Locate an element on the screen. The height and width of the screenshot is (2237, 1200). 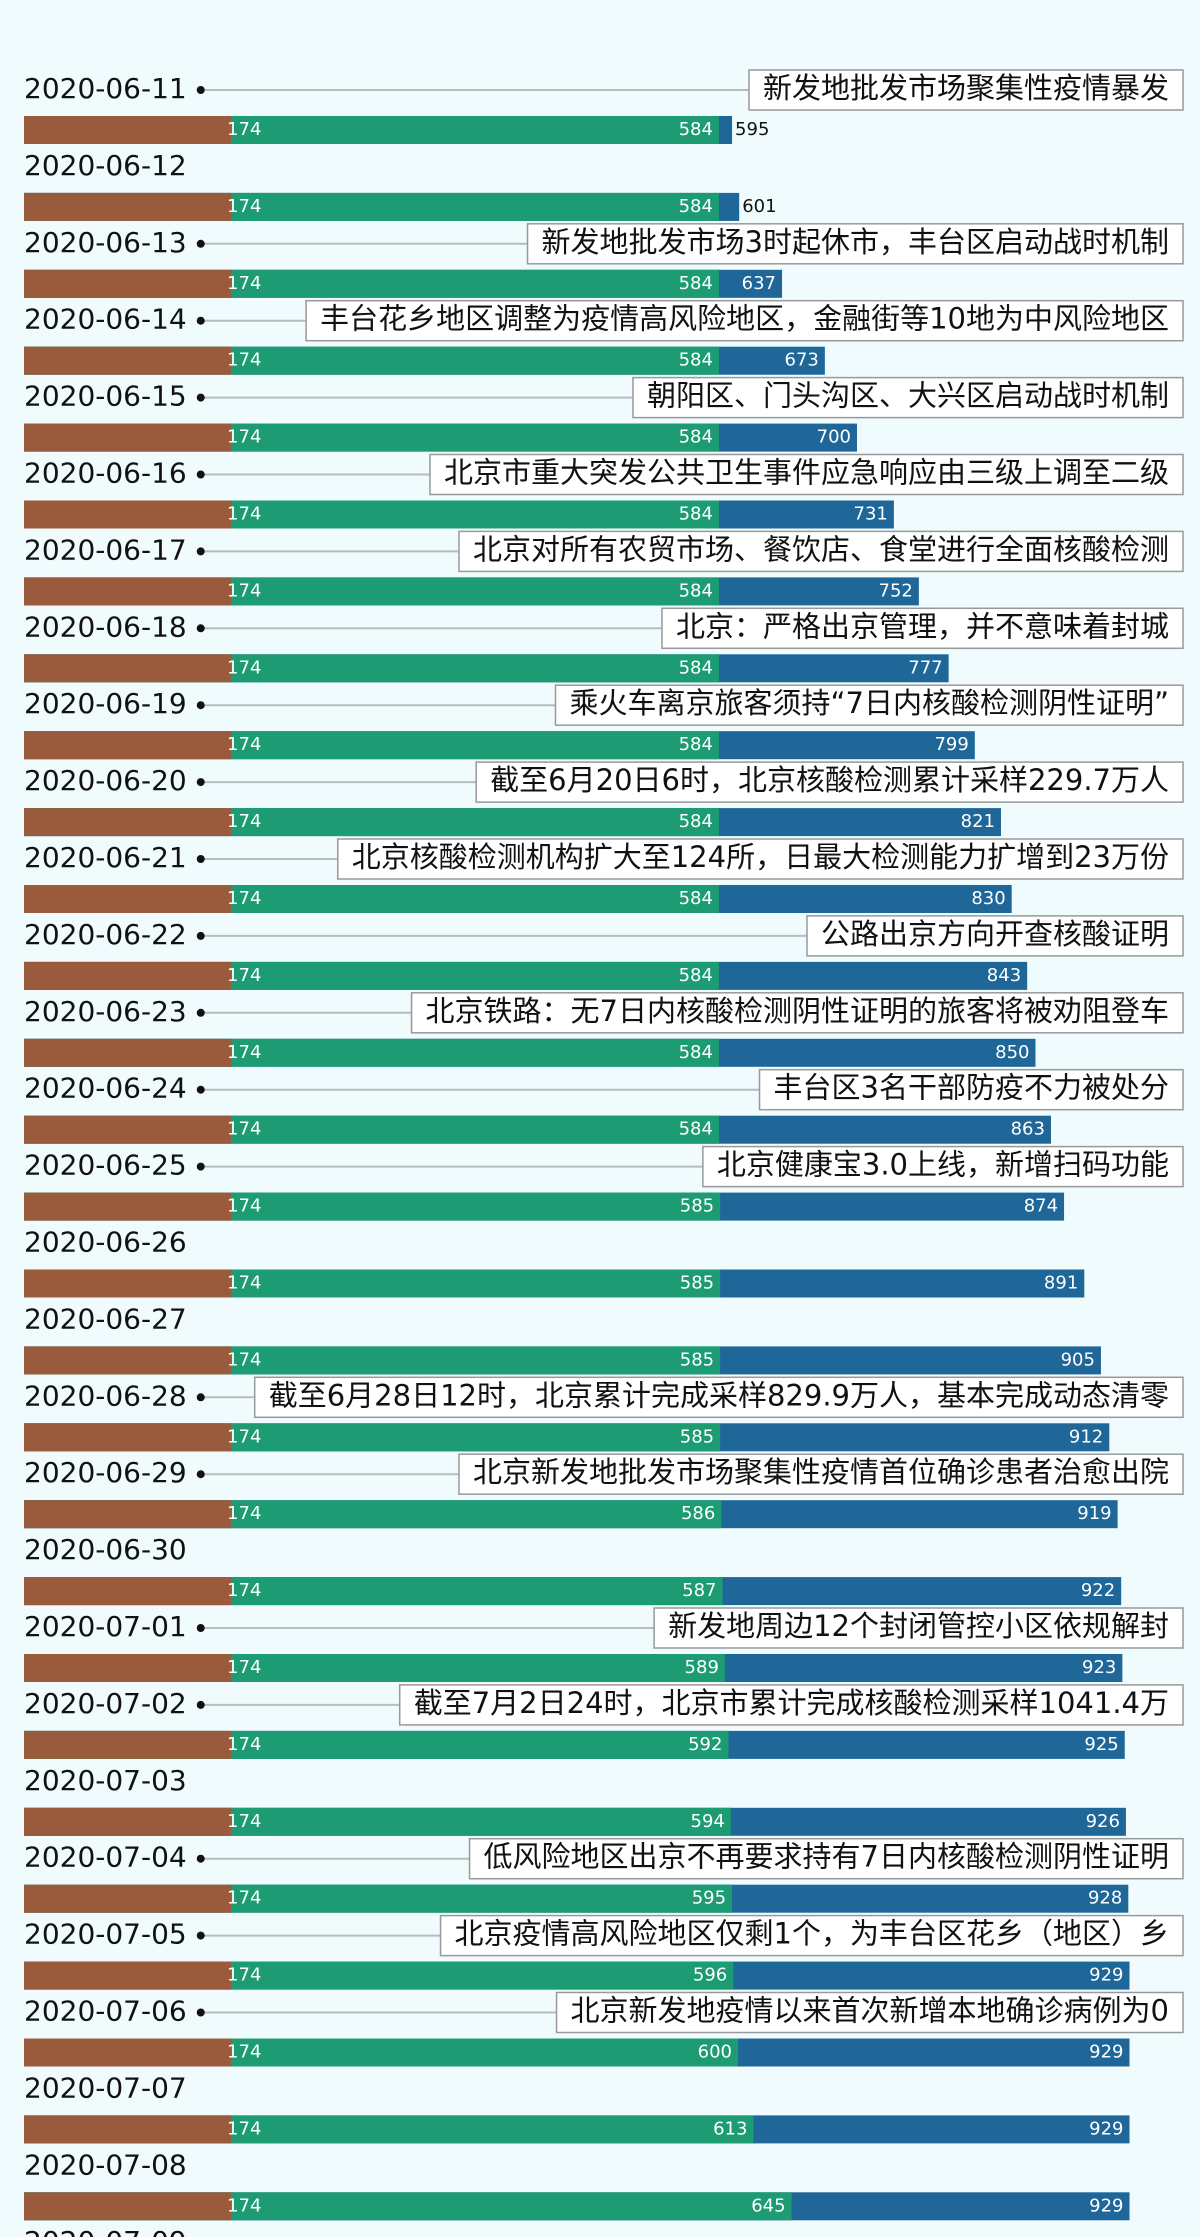
annotation: 北京疫情高风险地区仅剩1个，为丰台区花乡（地区）乡 is located at coordinates (812, 1934).